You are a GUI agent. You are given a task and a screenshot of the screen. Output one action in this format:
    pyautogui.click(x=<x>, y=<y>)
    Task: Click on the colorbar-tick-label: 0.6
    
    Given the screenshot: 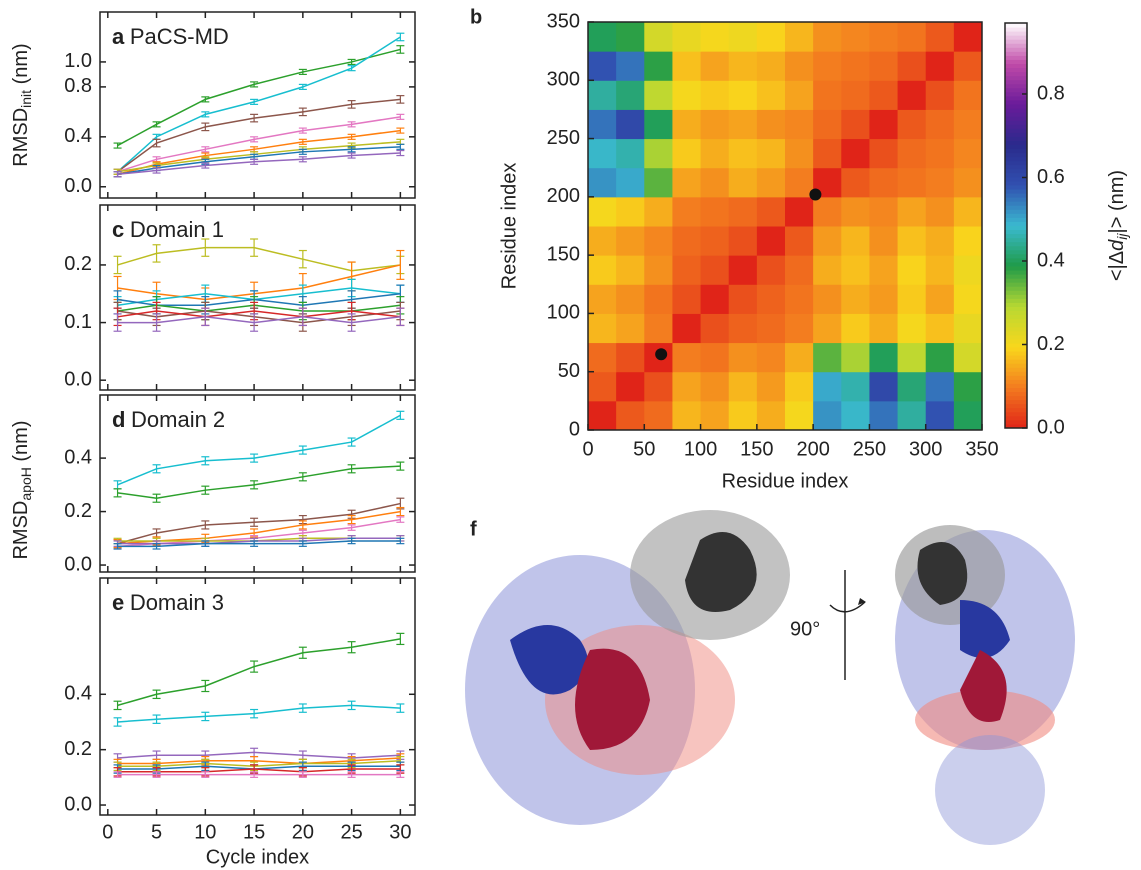 What is the action you would take?
    pyautogui.click(x=1051, y=177)
    